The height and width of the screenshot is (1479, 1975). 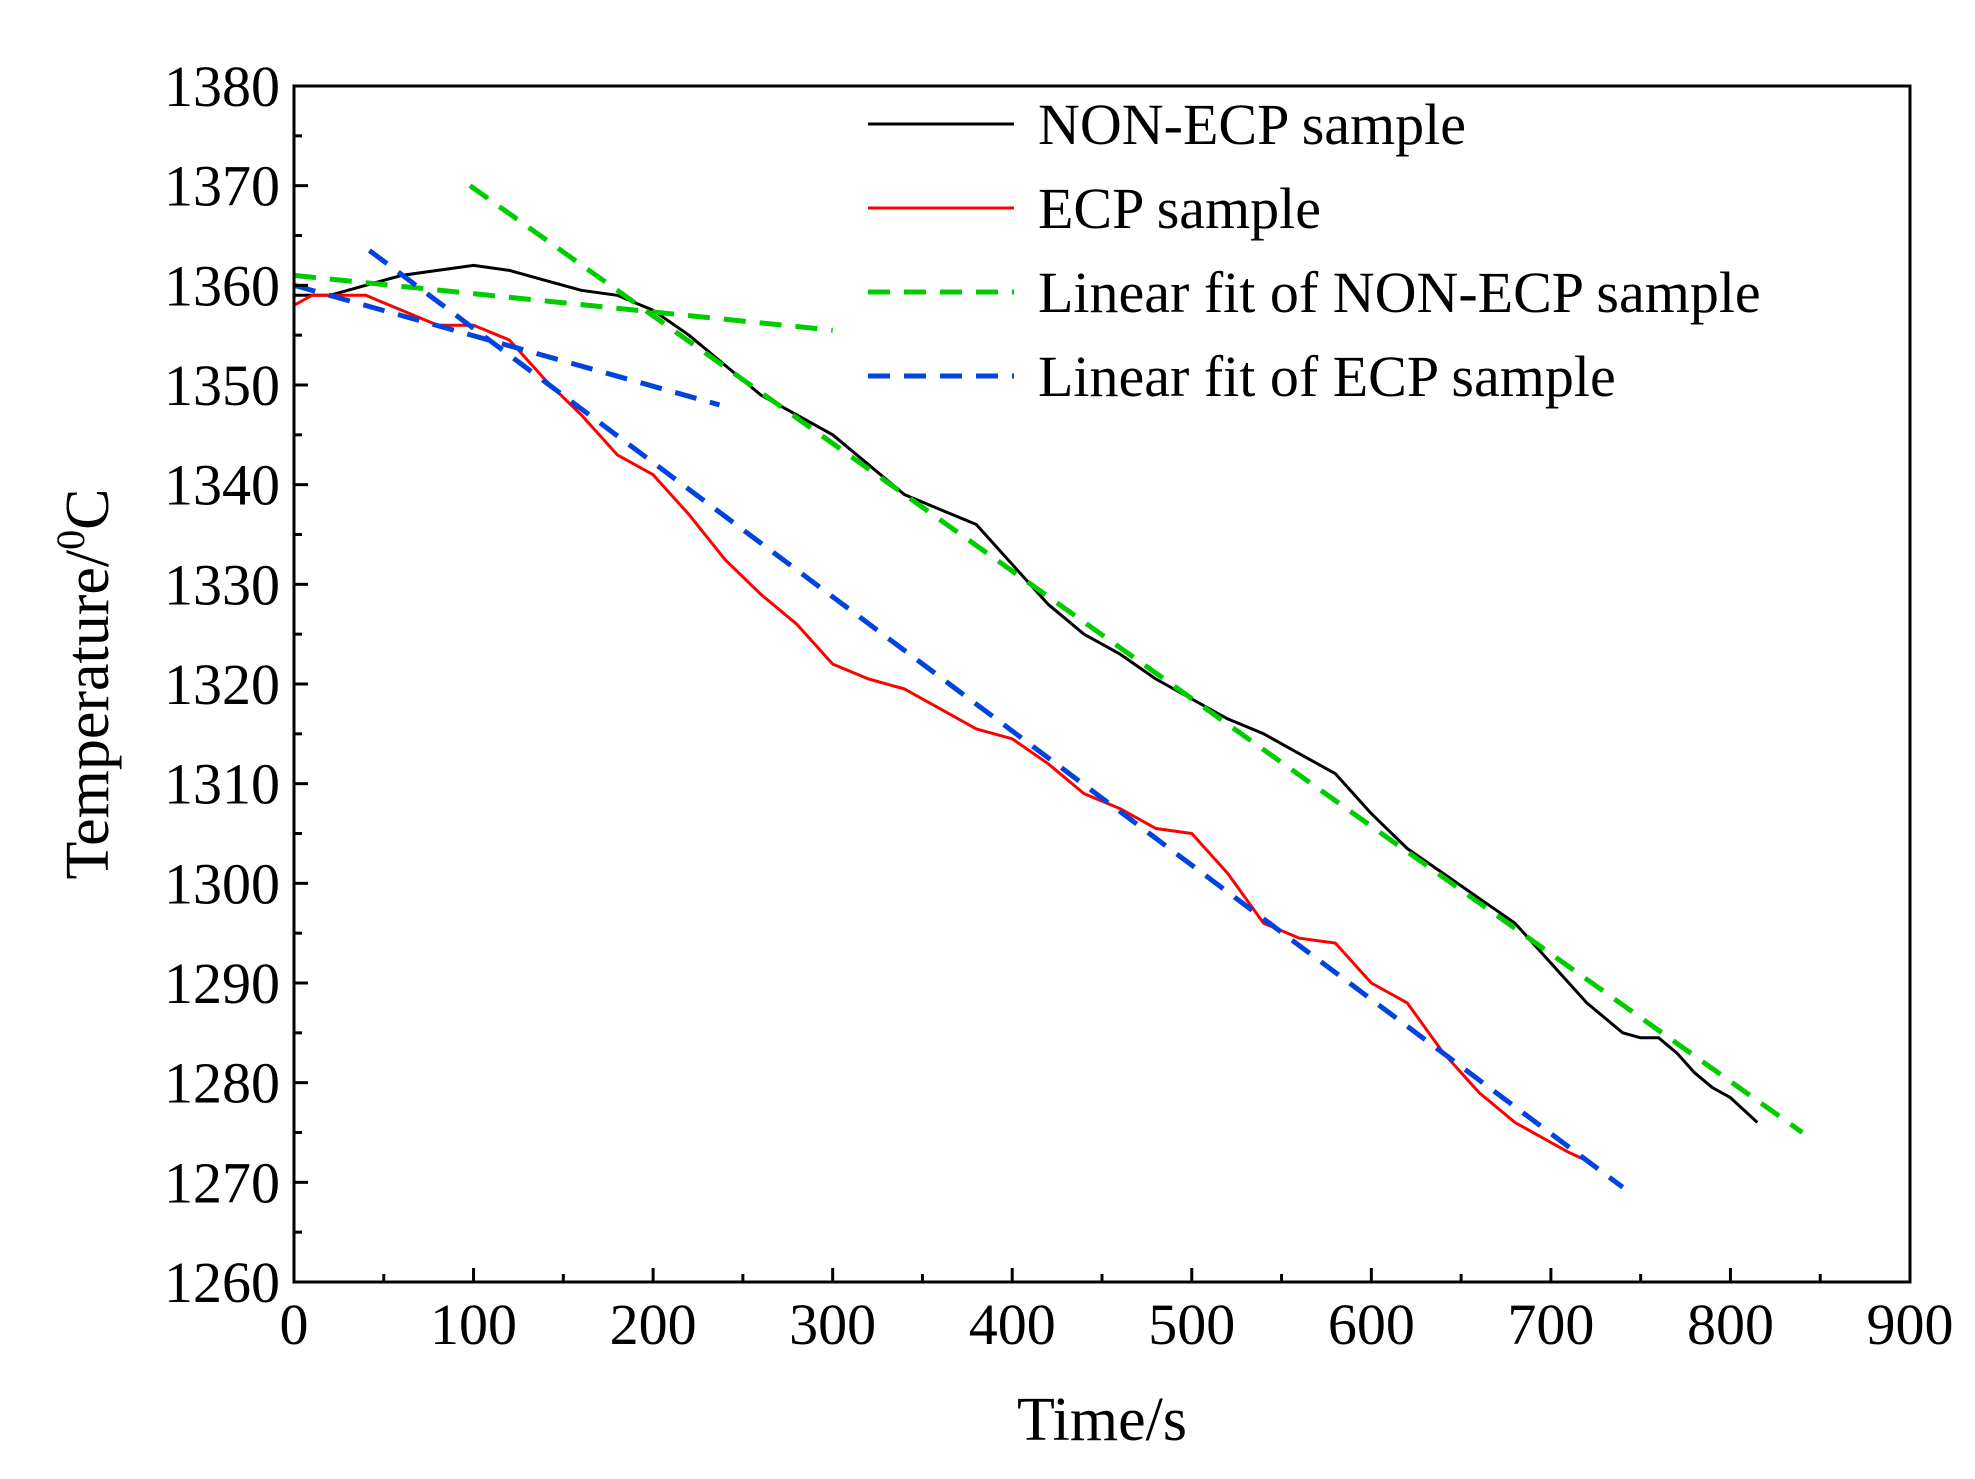 I want to click on legend-label: NON-ECP sample, so click(x=1252, y=124).